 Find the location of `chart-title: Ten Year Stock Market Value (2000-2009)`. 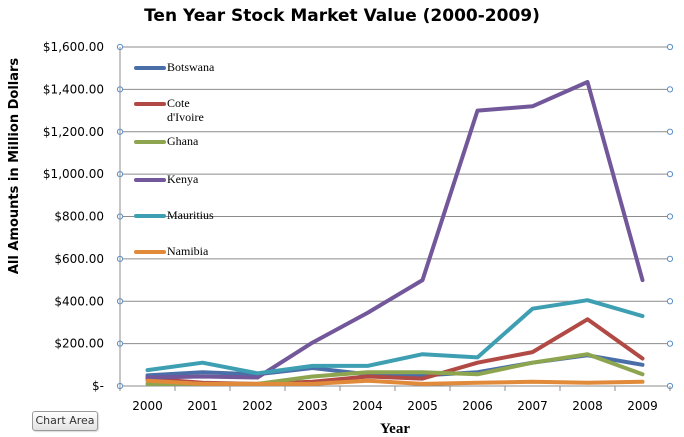

chart-title: Ten Year Stock Market Value (2000-2009) is located at coordinates (342, 16).